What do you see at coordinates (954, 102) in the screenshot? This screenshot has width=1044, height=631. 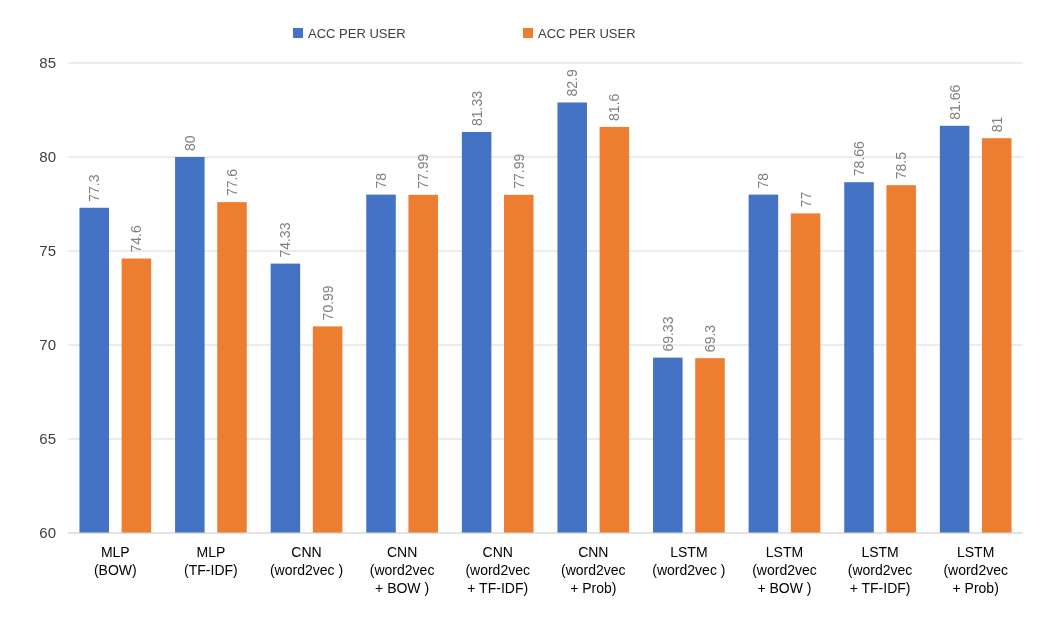 I see `data-label: 81.66` at bounding box center [954, 102].